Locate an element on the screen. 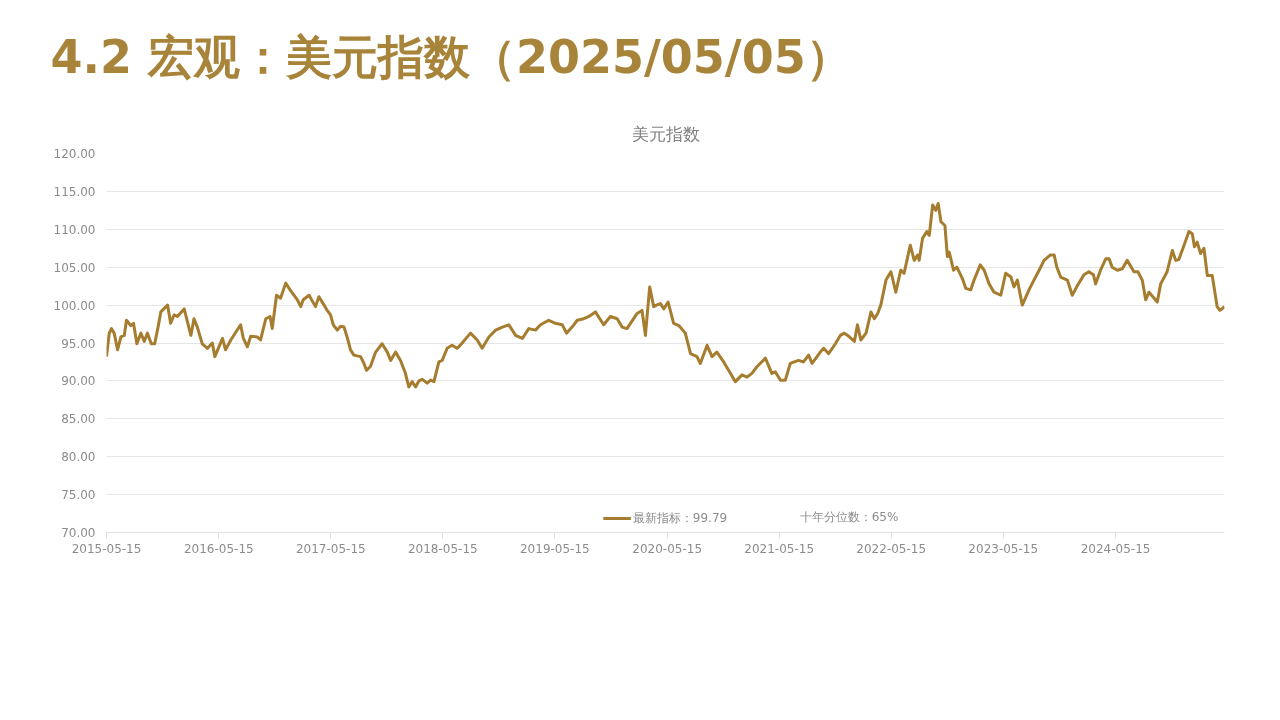  y-tick-label: 75.00 is located at coordinates (78, 495).